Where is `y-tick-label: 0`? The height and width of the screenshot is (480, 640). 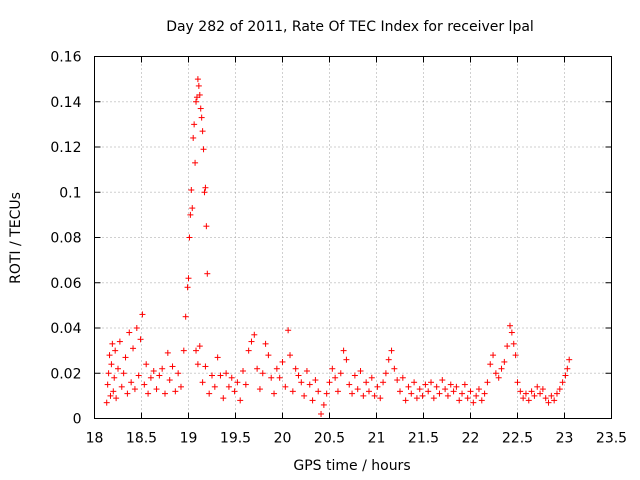
y-tick-label: 0 is located at coordinates (77, 420).